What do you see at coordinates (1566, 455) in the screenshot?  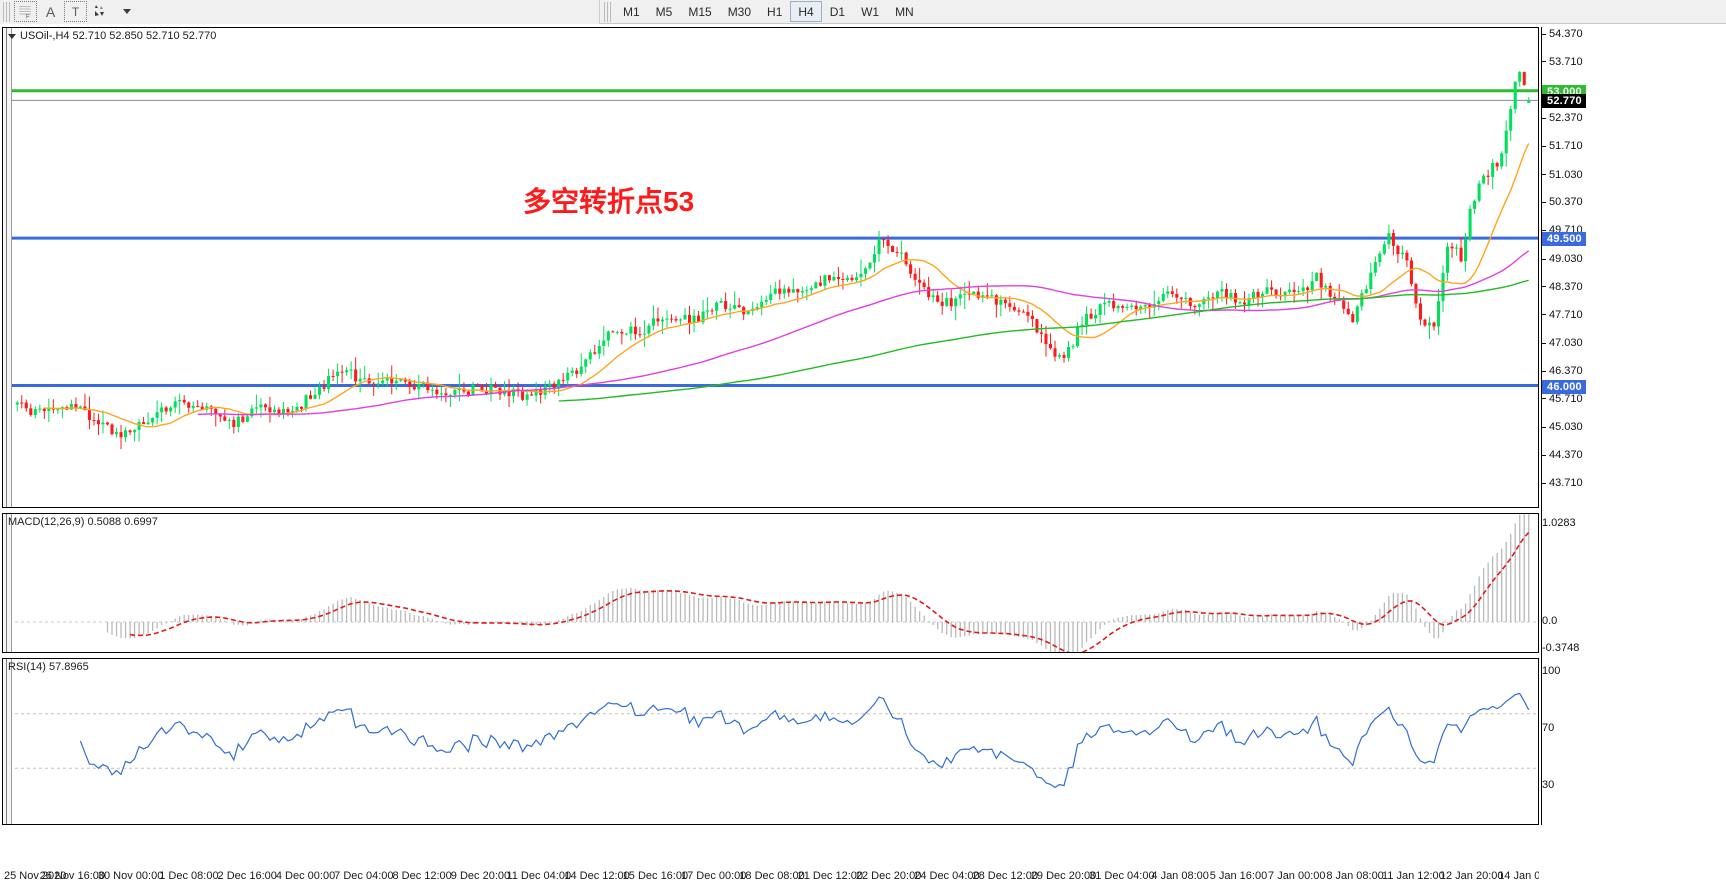 I see `price-tick-label: 44.370` at bounding box center [1566, 455].